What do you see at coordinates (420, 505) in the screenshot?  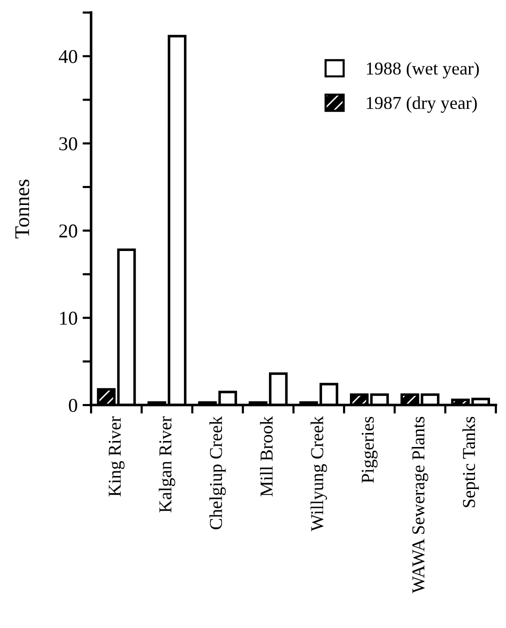 I see `x-tick-label: WAWA Sewerage Plants` at bounding box center [420, 505].